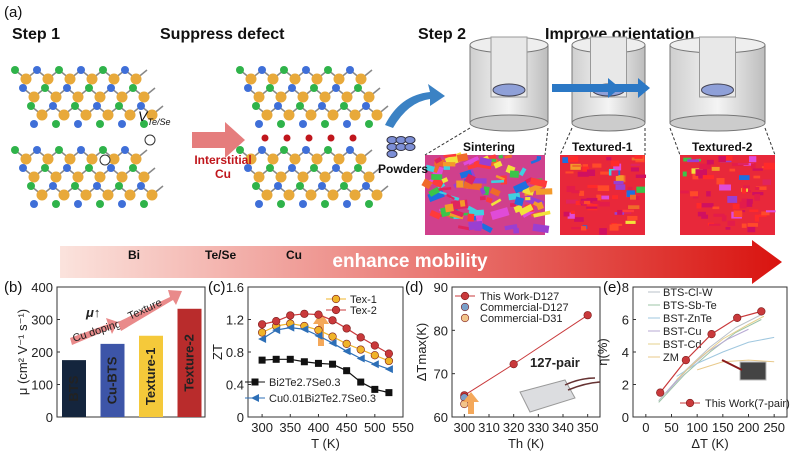 The height and width of the screenshot is (455, 800). I want to click on zoom-line, so click(447, 141).